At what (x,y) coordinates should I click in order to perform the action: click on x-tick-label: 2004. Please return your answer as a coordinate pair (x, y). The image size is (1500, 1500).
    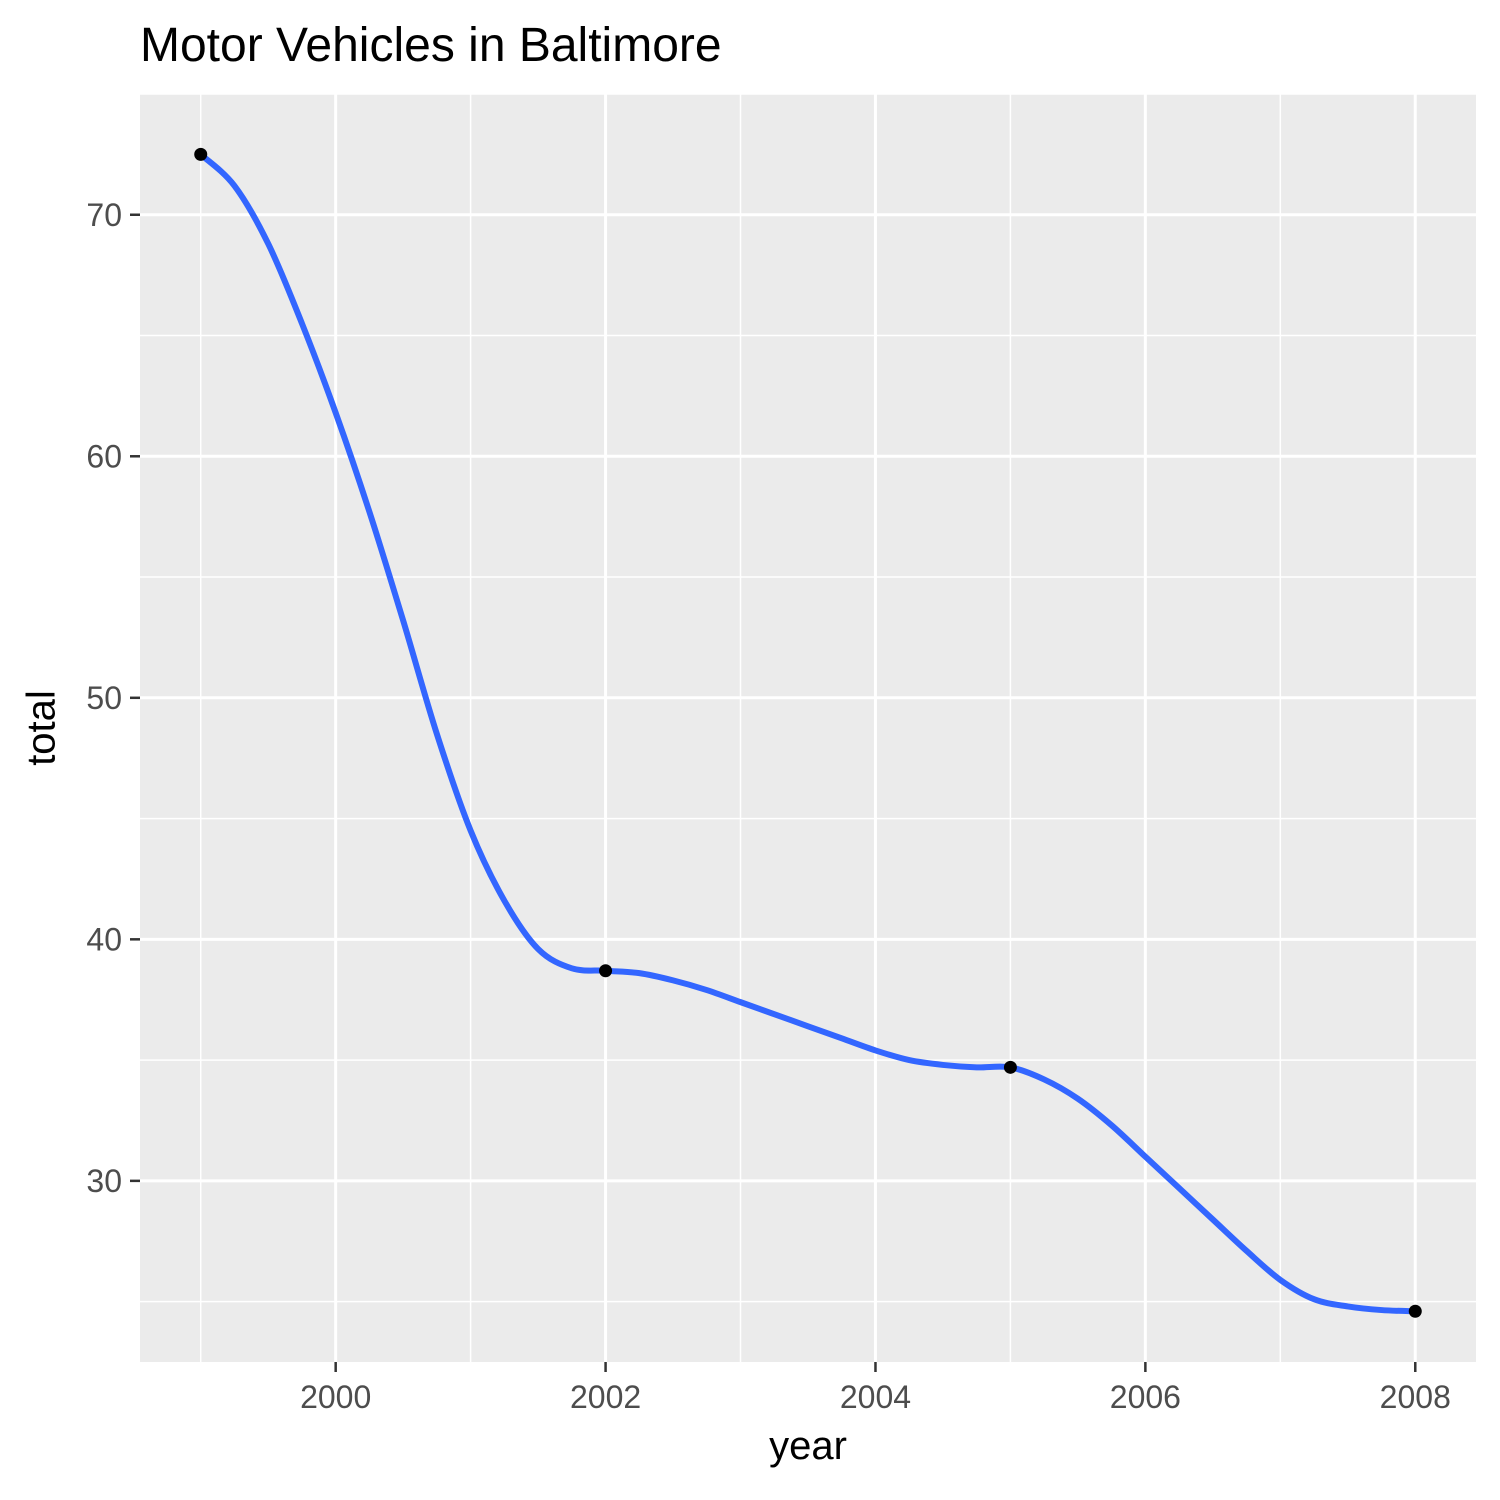
    Looking at the image, I should click on (875, 1397).